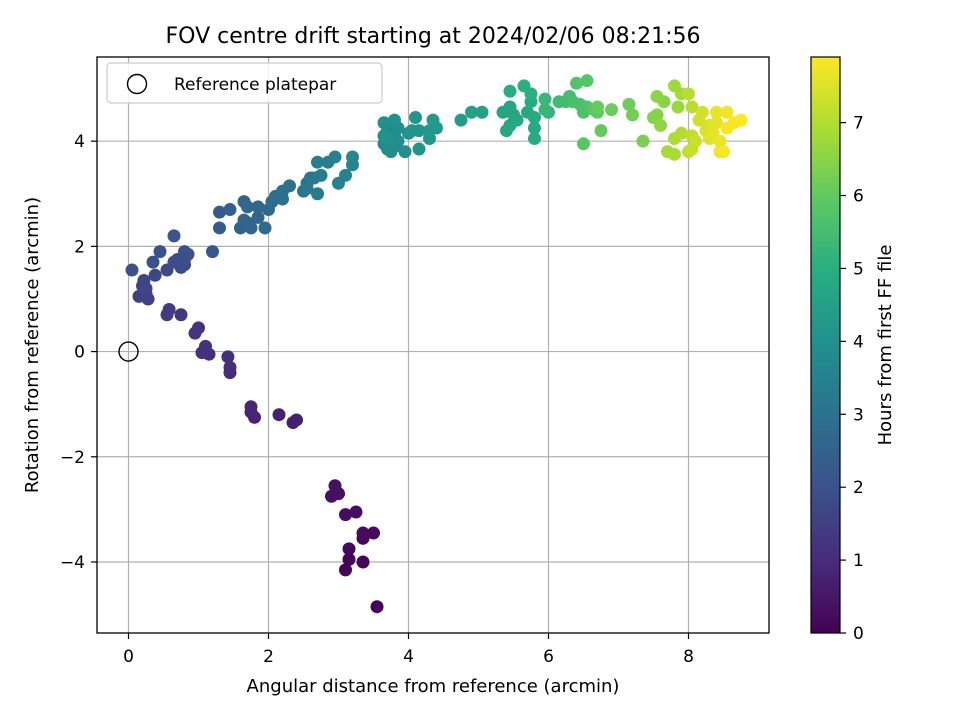 This screenshot has height=720, width=960. Describe the element at coordinates (858, 415) in the screenshot. I see `colorbar-tick-label: 3` at that location.